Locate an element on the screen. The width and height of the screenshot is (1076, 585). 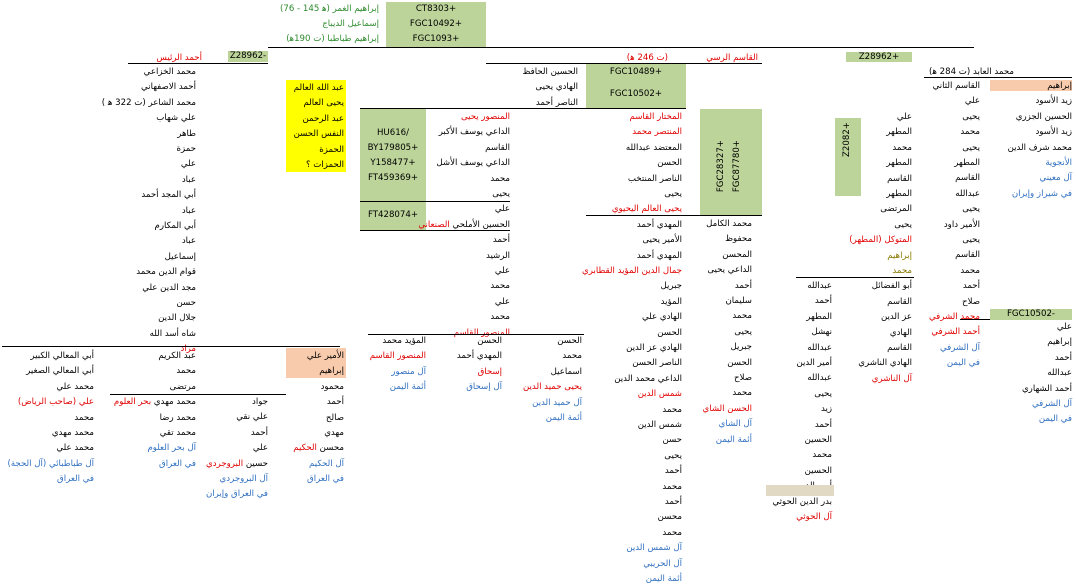
rassi-a-item: المؤيد is located at coordinates (671, 301).